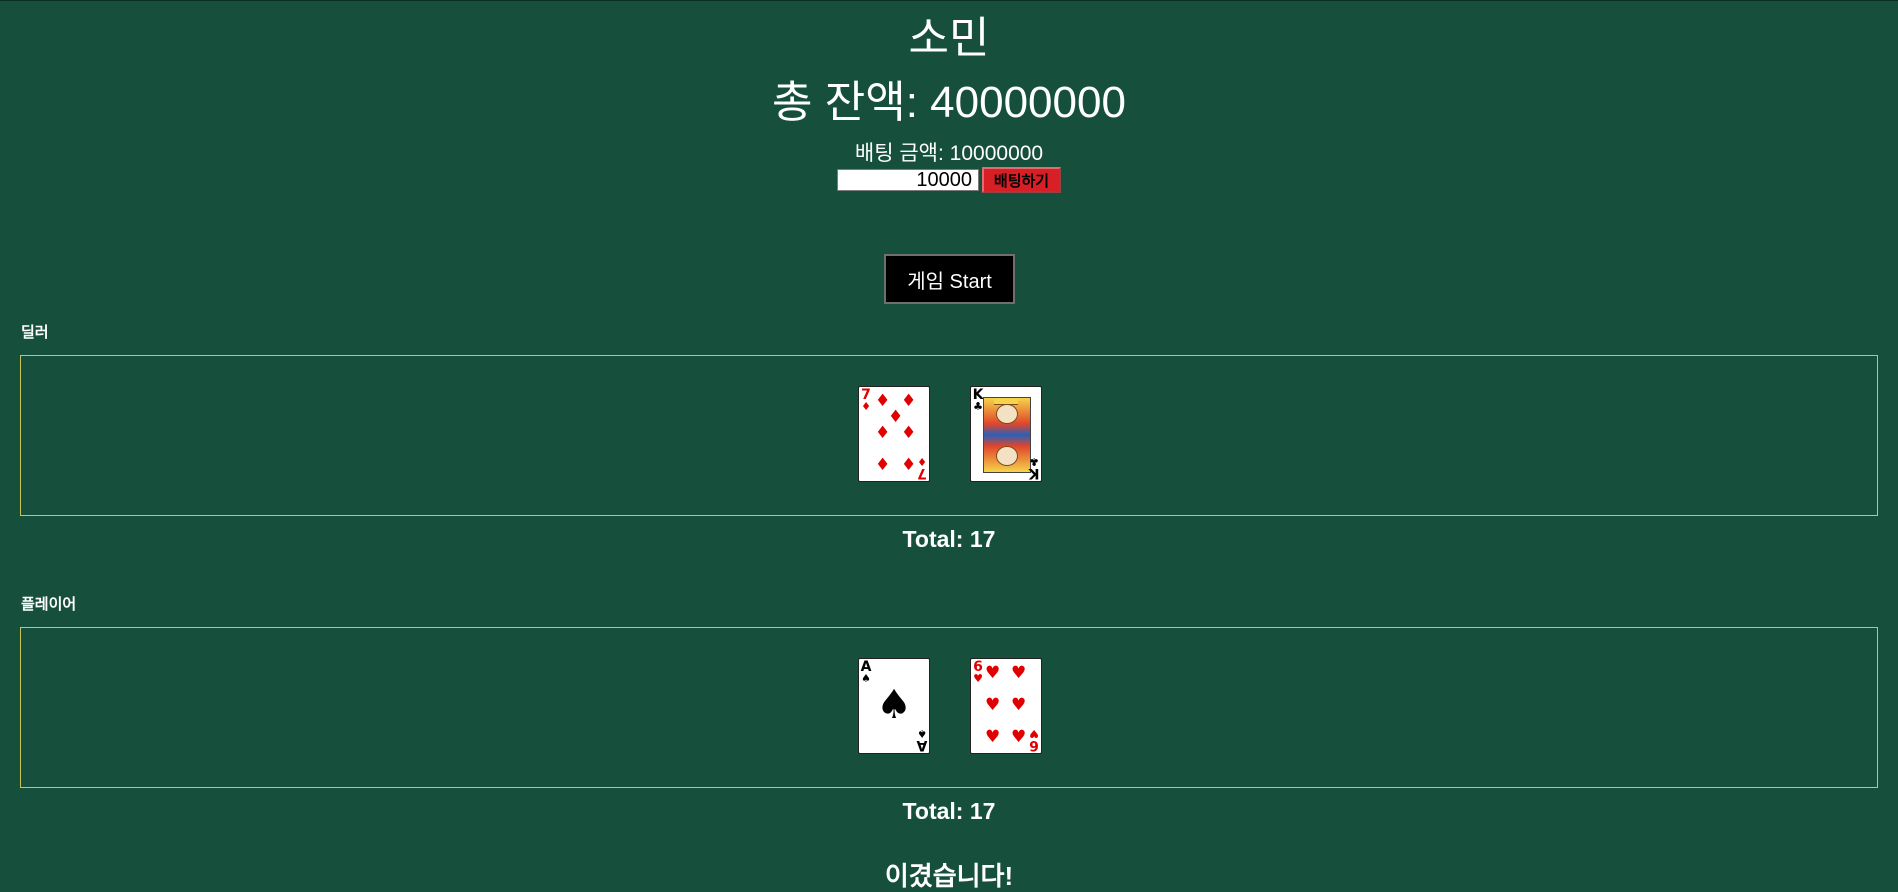 The image size is (1898, 892). I want to click on result-message: 이겼습니다!, so click(949, 876).